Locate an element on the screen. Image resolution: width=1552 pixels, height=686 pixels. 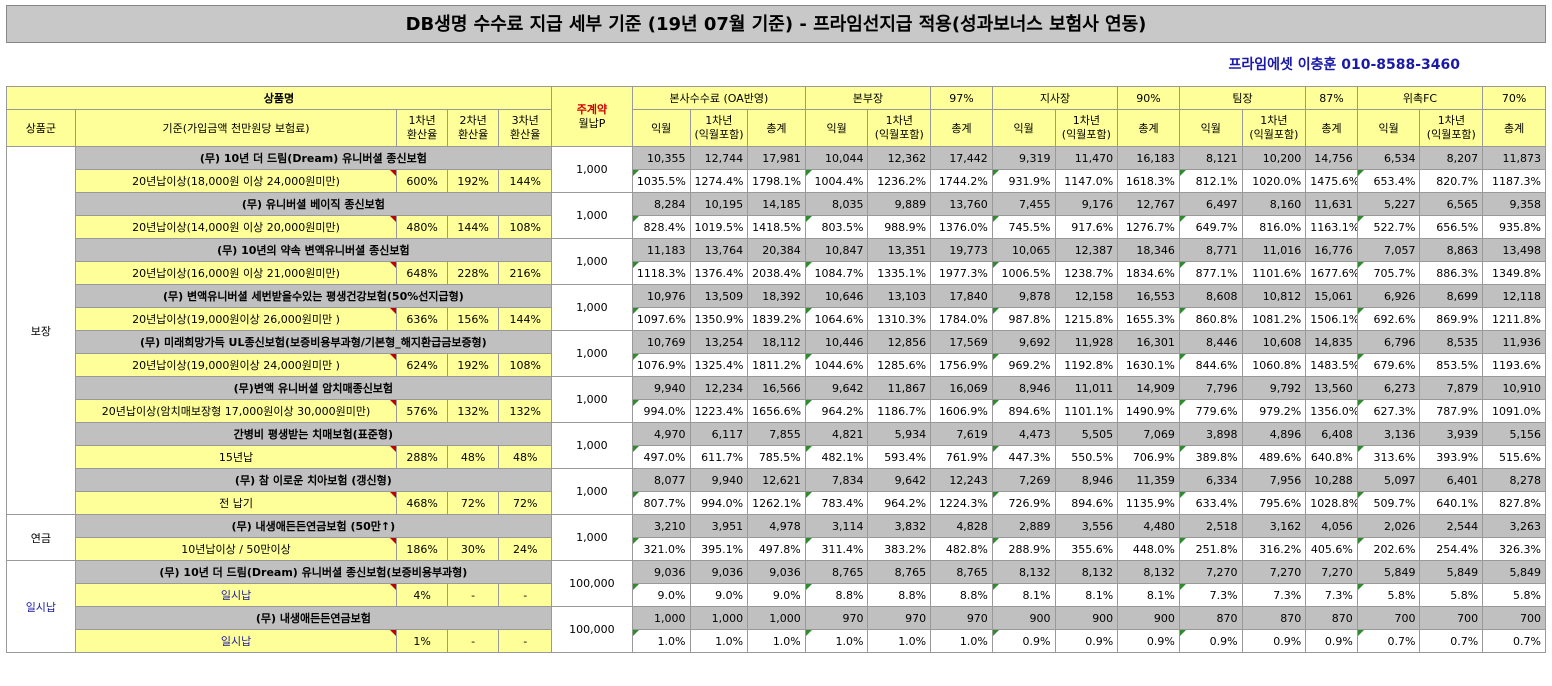
group-d-pct: 87% is located at coordinates (1331, 98).